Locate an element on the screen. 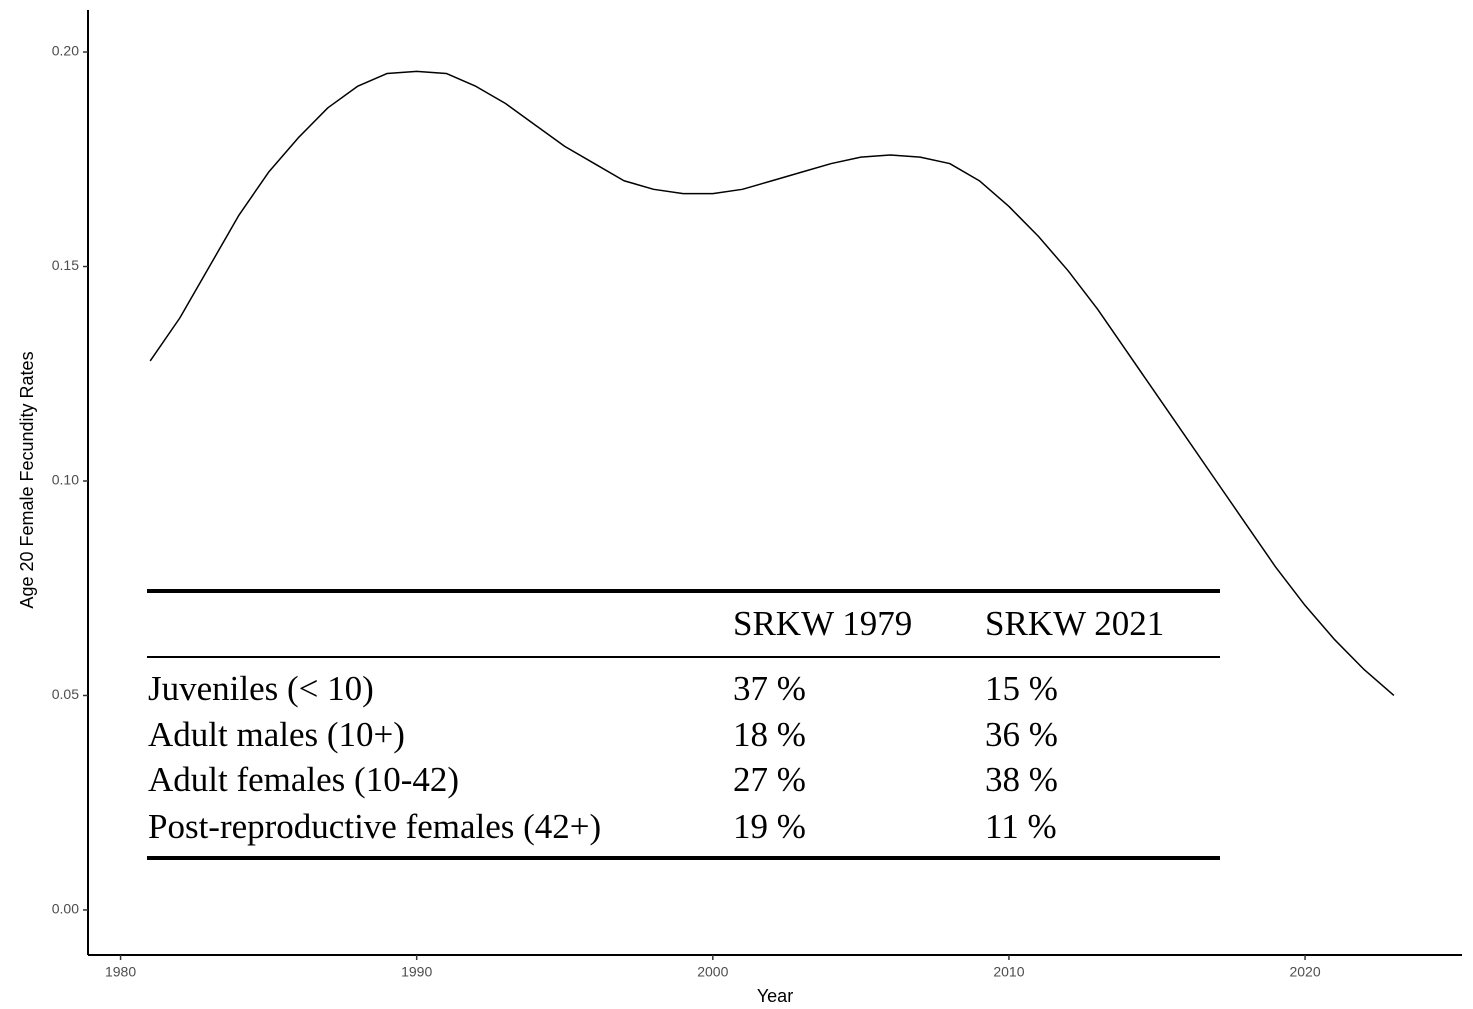 This screenshot has height=1009, width=1473. y-tick-label: 0.05 is located at coordinates (65, 694).